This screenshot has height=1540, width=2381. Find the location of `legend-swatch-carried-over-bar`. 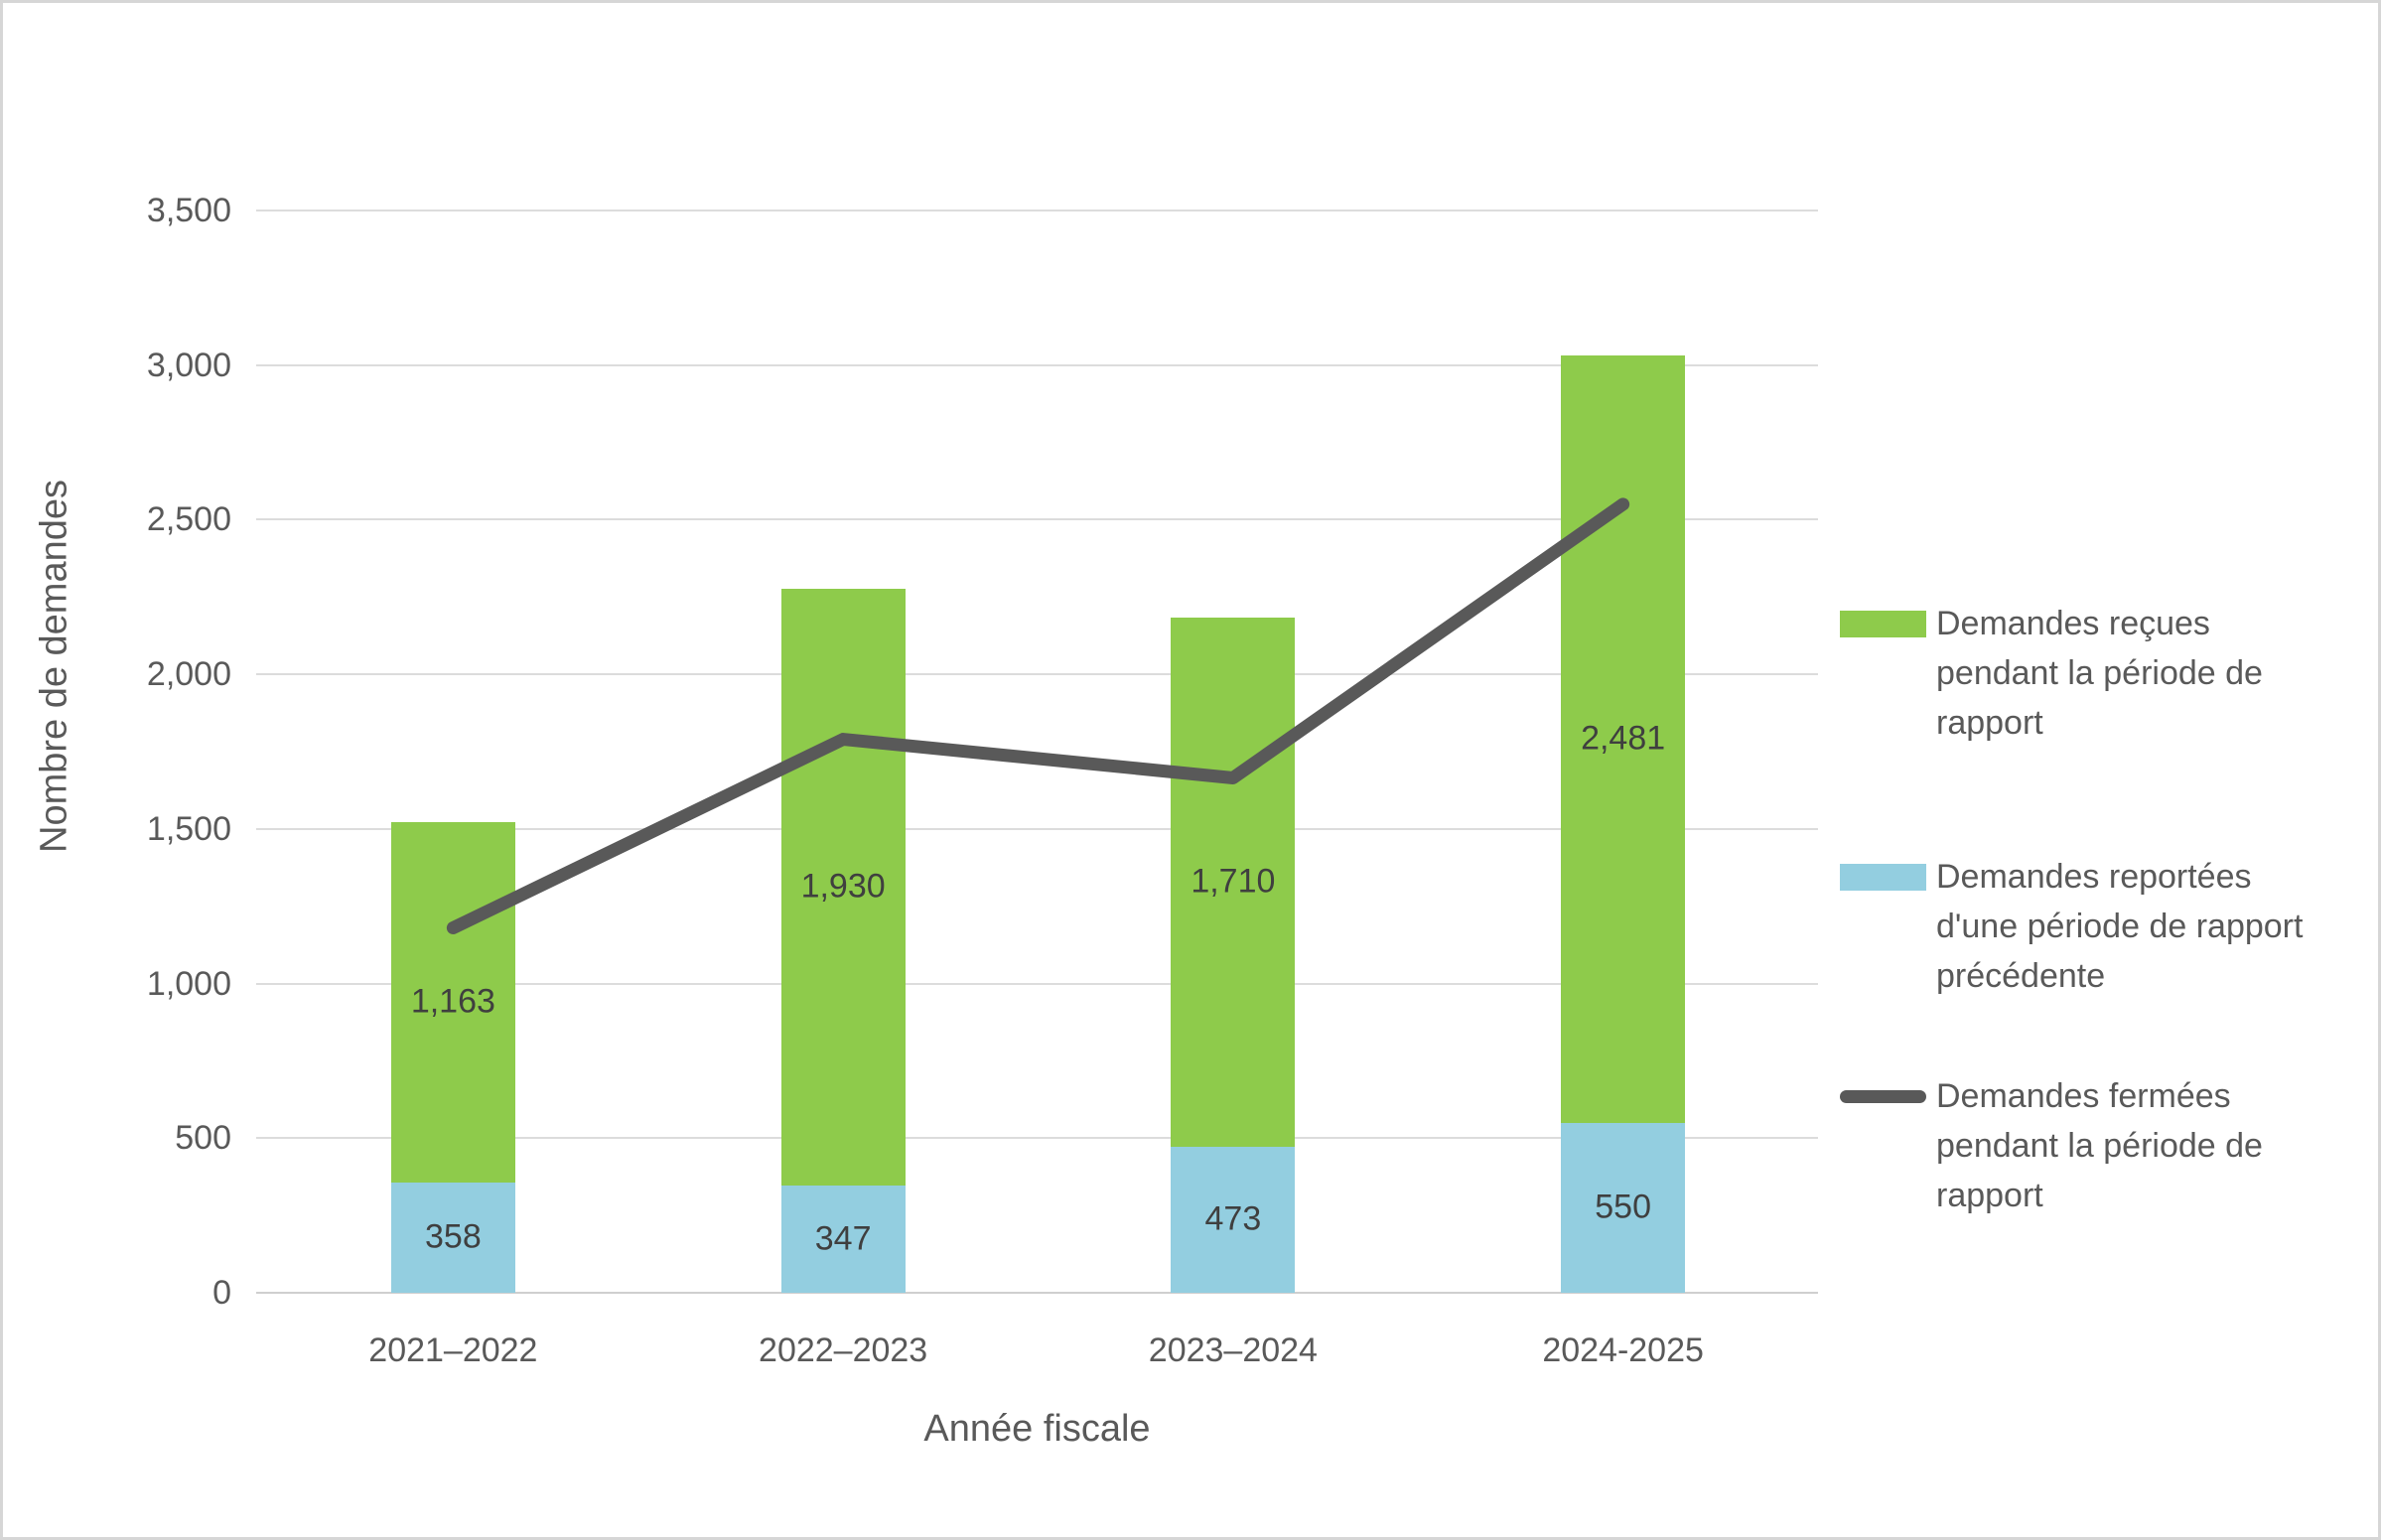

legend-swatch-carried-over-bar is located at coordinates (1883, 877).